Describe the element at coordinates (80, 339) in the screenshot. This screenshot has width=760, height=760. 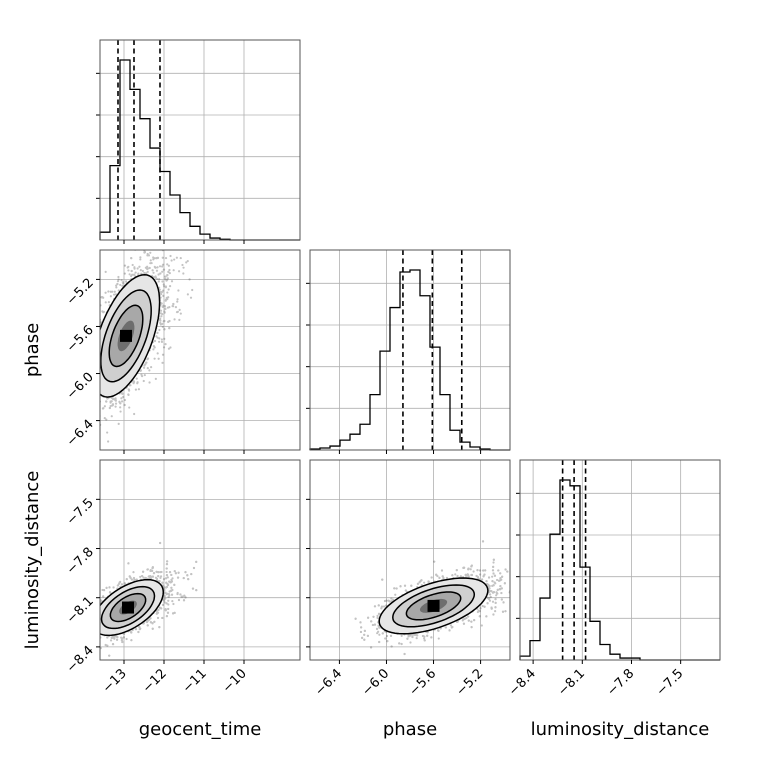
I see `y-tick-label-phase-2: −5.6` at that location.